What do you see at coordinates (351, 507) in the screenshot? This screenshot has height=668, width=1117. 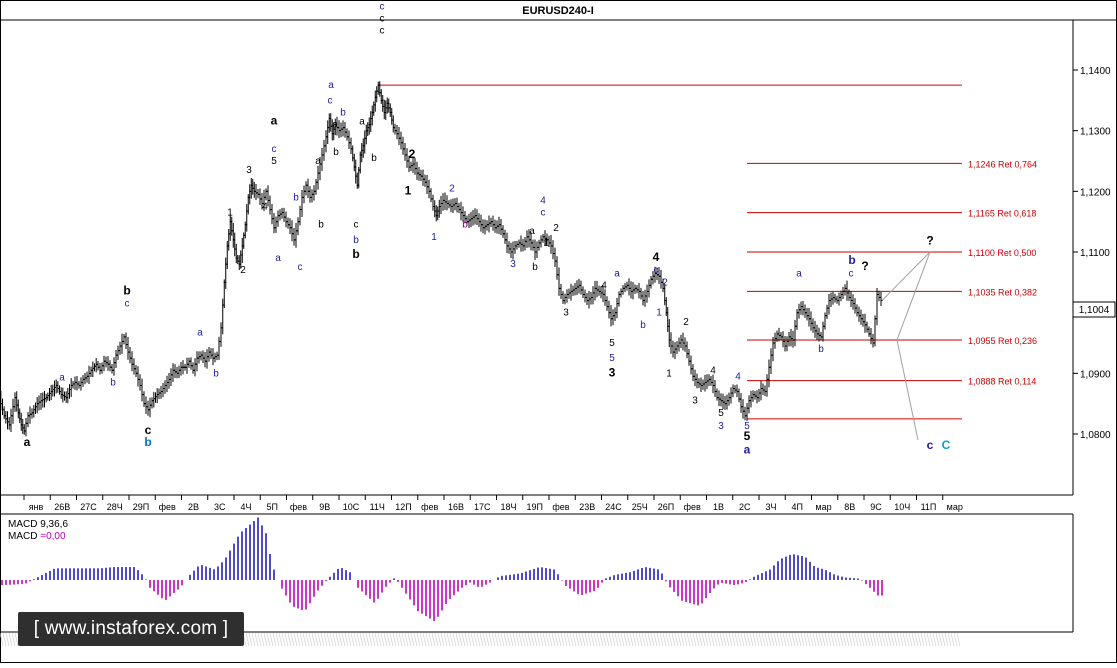 I see `x-tick-label: 10С` at bounding box center [351, 507].